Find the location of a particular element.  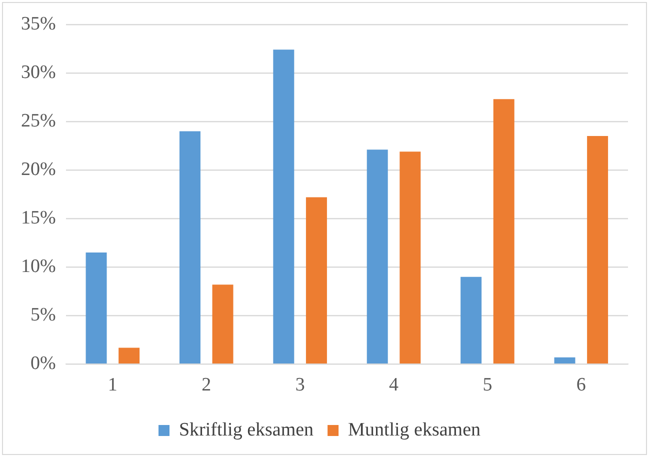

x-tick-label: 3 is located at coordinates (300, 385).